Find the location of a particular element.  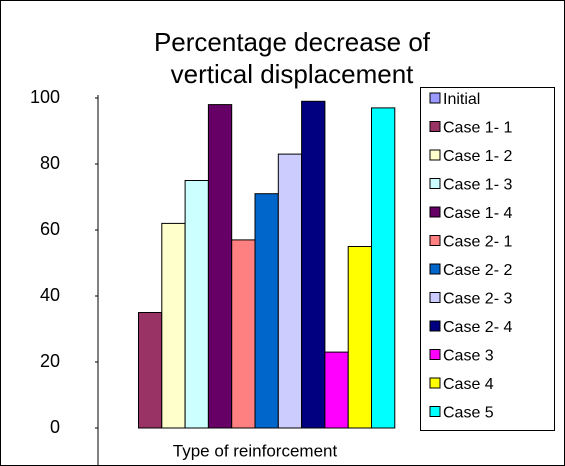

y-tick-label: 40 is located at coordinates (50, 295).